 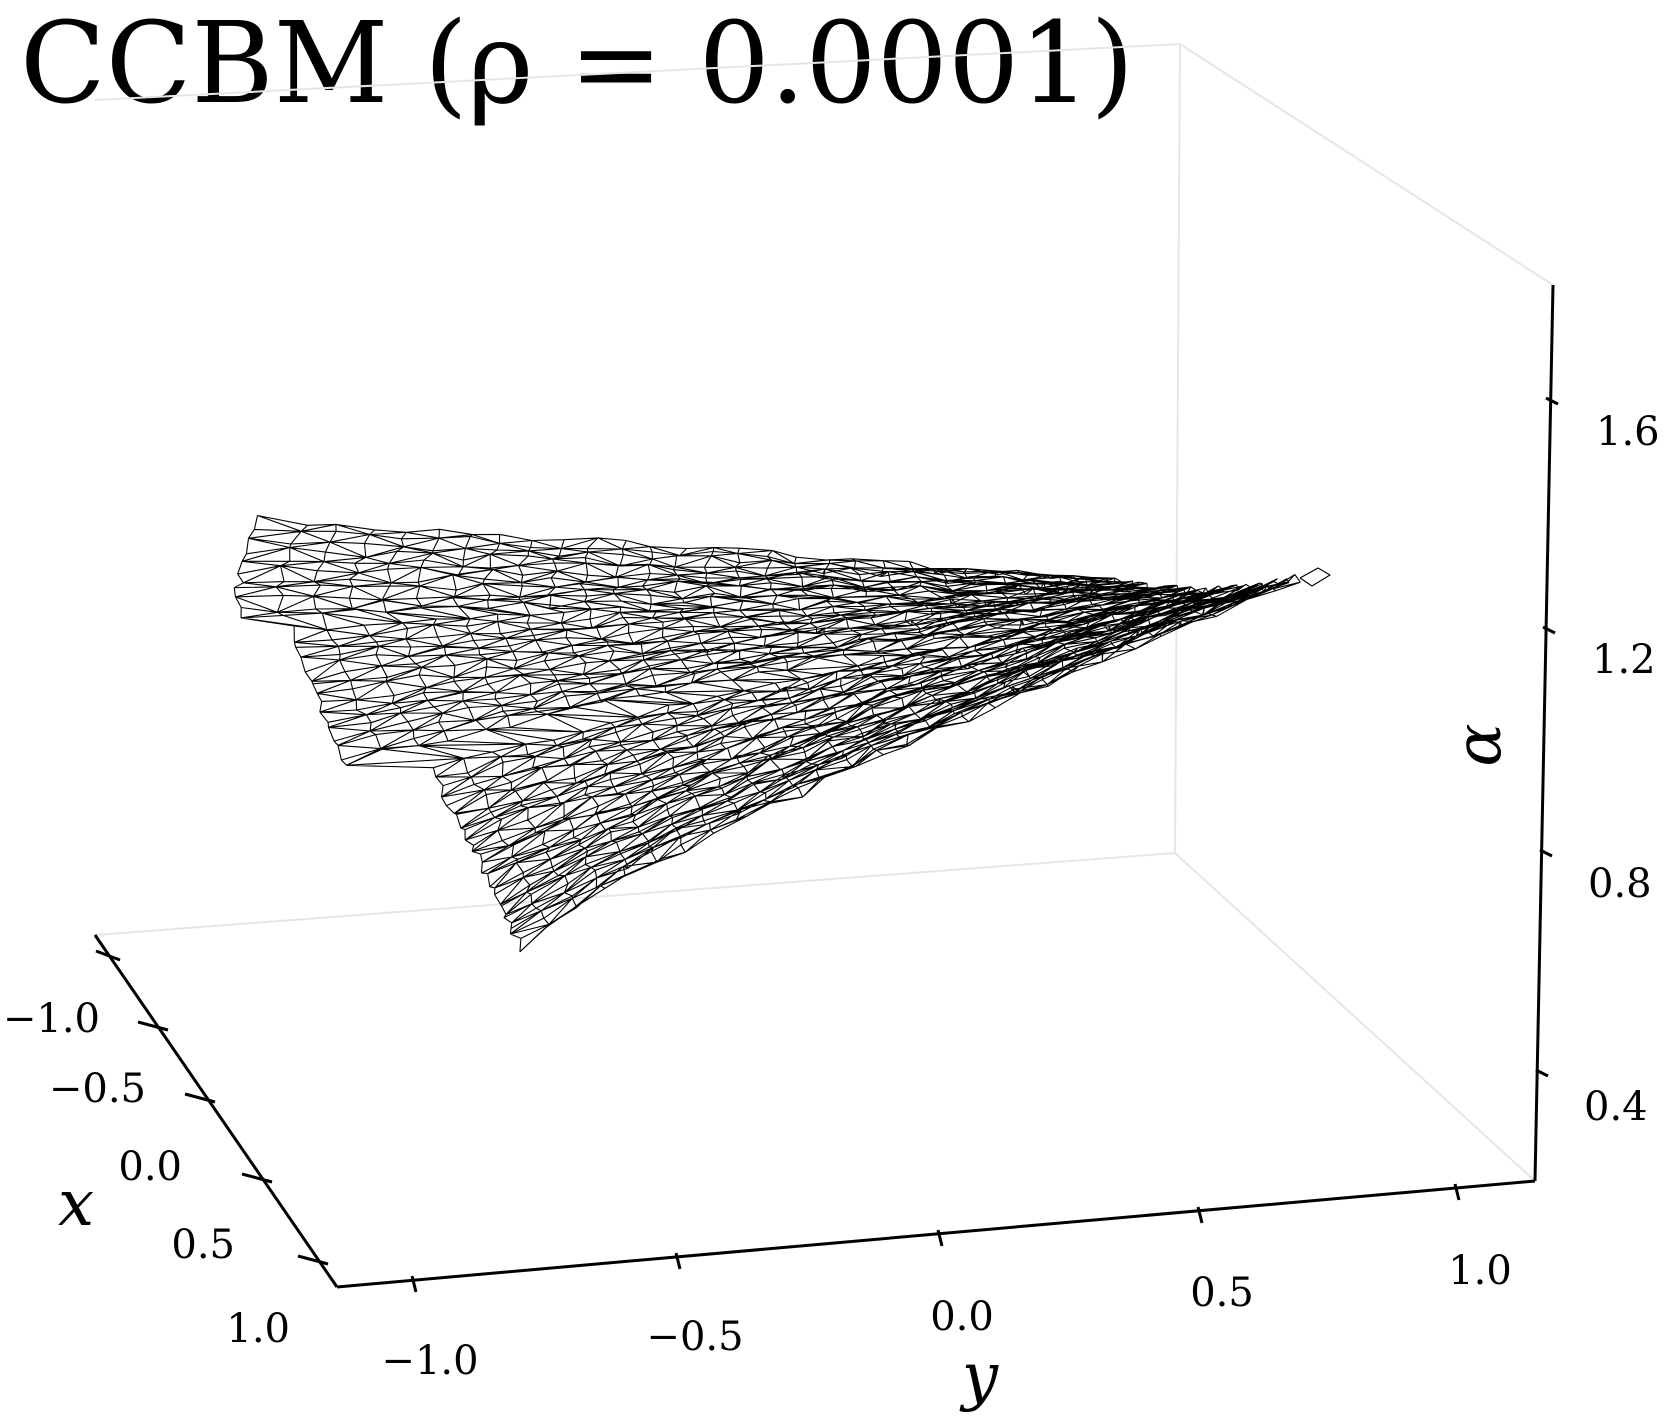 I want to click on x-tick-label: 0.5, so click(x=203, y=1245).